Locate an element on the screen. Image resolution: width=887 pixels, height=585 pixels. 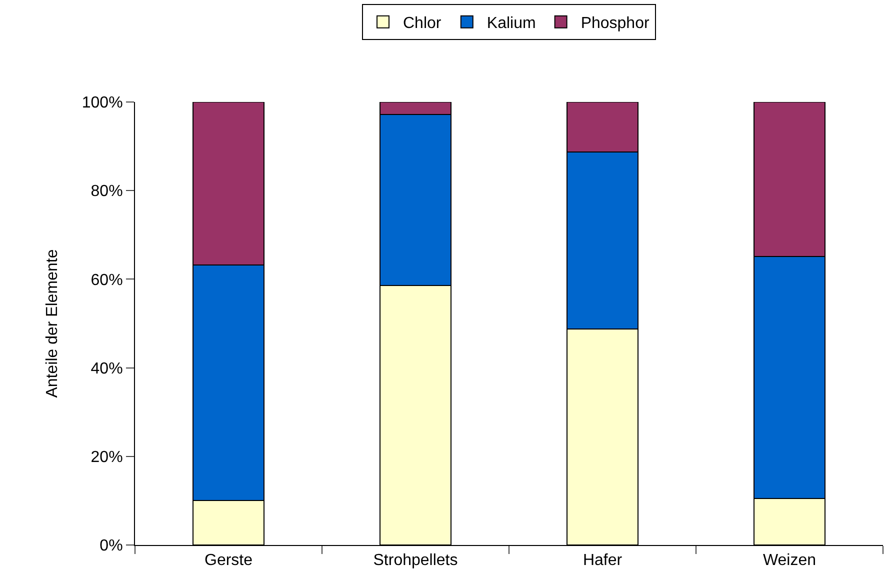
y-tick-label: 20% is located at coordinates (106, 457).